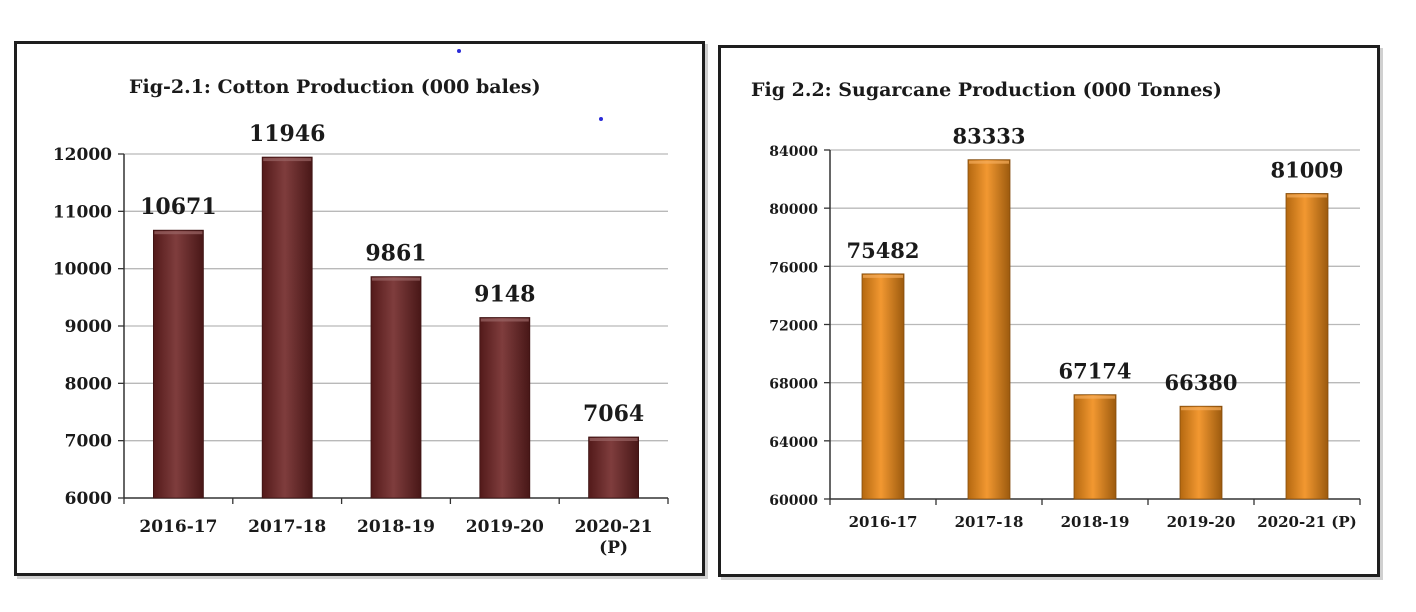 This screenshot has height=612, width=1416. Describe the element at coordinates (793, 210) in the screenshot. I see `y-tick-label: 80000` at that location.